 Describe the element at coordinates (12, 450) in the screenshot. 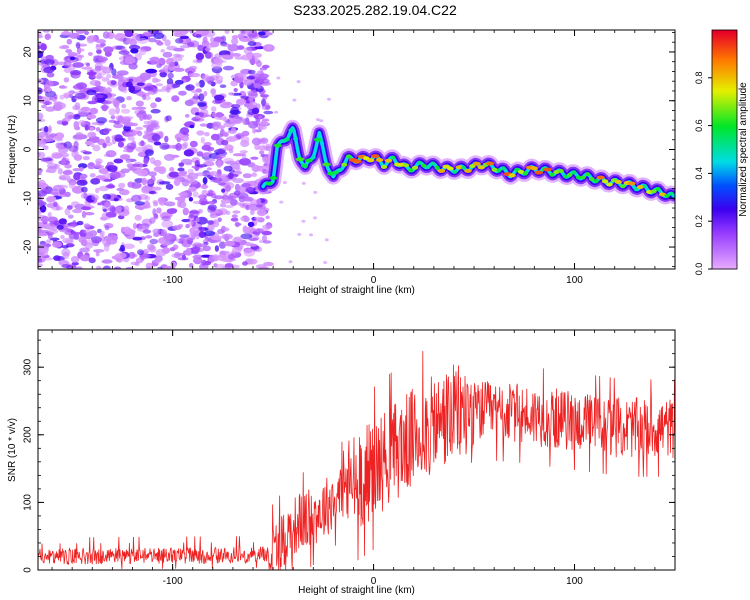

I see `snr-ylabel: SNR (10 * v/v)` at that location.